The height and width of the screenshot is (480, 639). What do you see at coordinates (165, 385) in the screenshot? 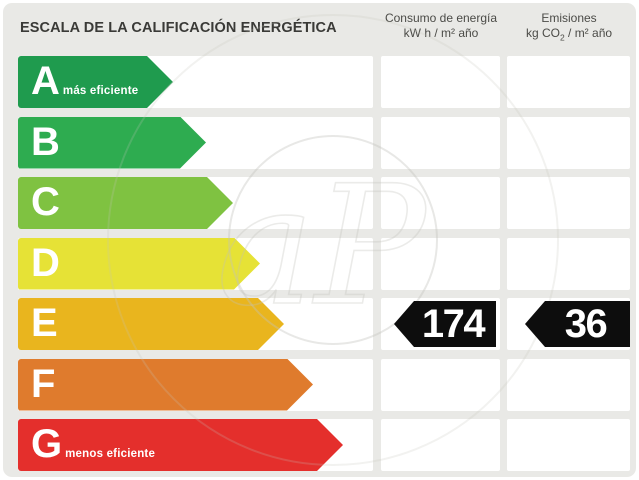
I see `grade-arrow-f: F` at bounding box center [165, 385].